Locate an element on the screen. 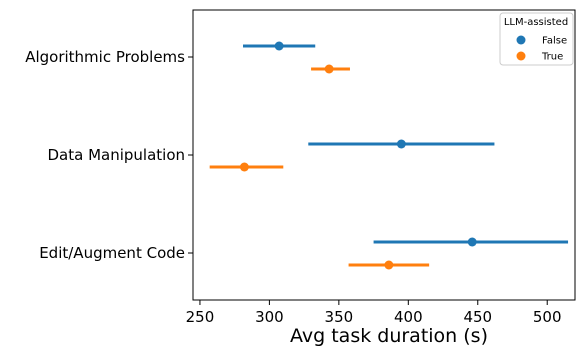  legend: LLM-assisted False True is located at coordinates (536, 39).